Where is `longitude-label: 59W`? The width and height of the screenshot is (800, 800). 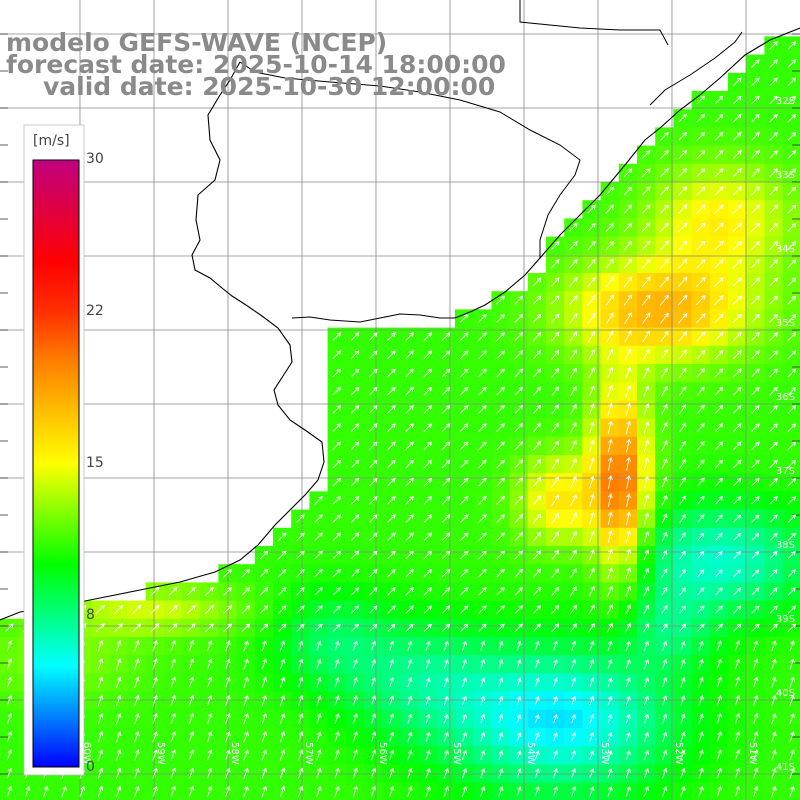 longitude-label: 59W is located at coordinates (160, 753).